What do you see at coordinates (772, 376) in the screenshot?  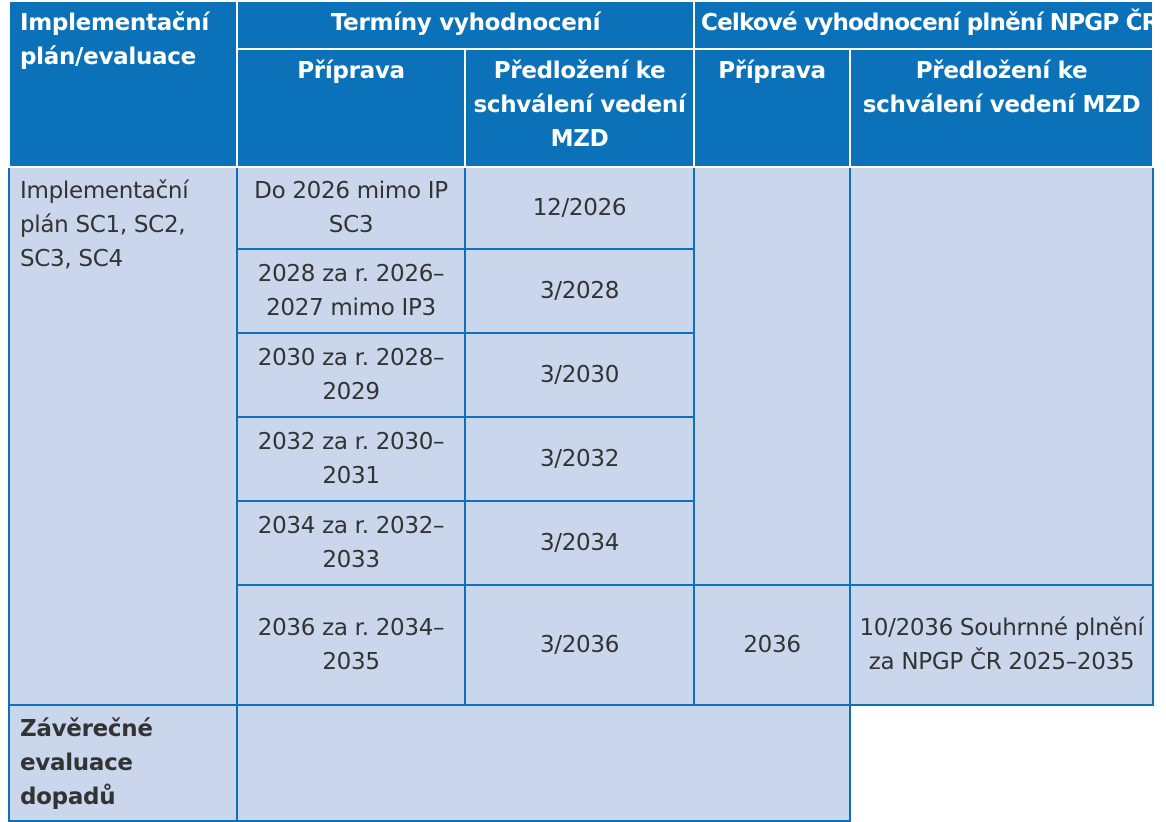 I see `overall-prep-empty-cell` at bounding box center [772, 376].